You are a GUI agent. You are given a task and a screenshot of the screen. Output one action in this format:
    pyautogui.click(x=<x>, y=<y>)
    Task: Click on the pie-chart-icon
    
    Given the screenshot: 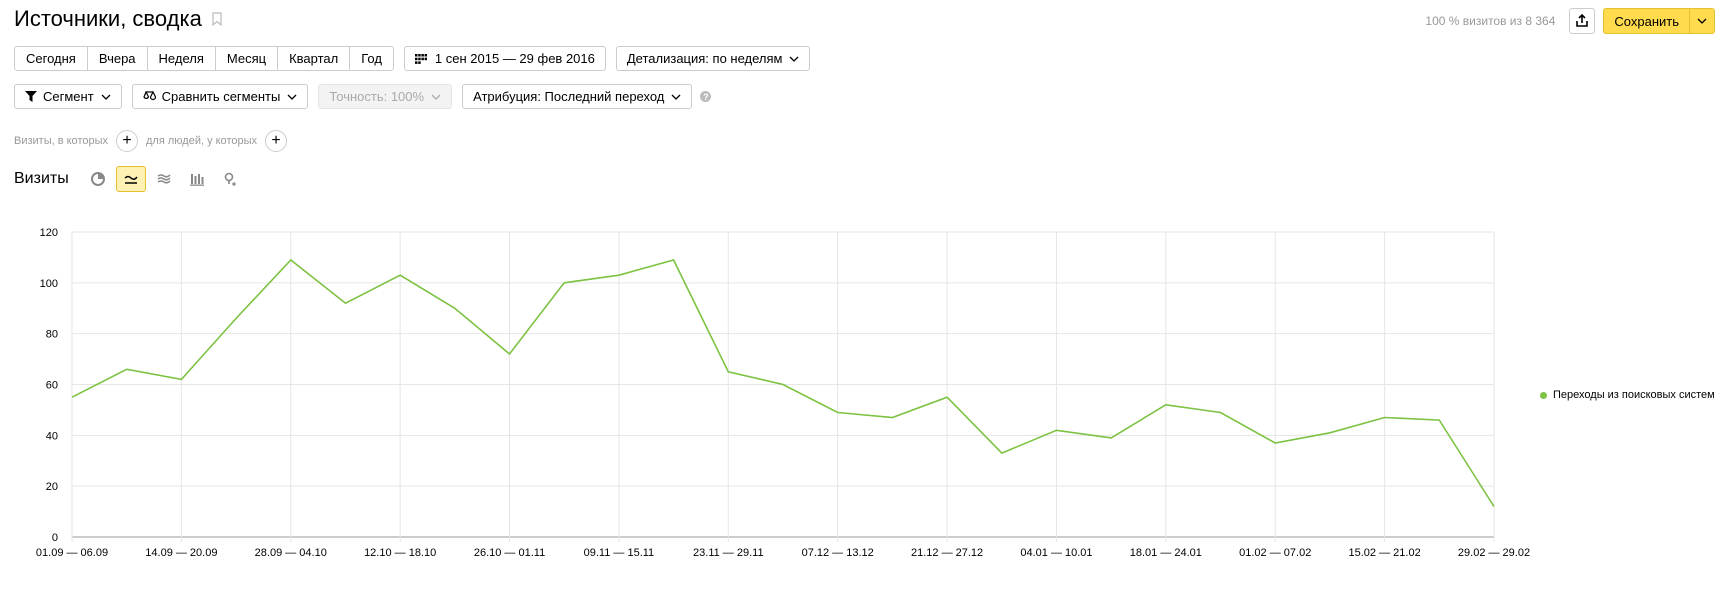 What is the action you would take?
    pyautogui.click(x=97, y=179)
    